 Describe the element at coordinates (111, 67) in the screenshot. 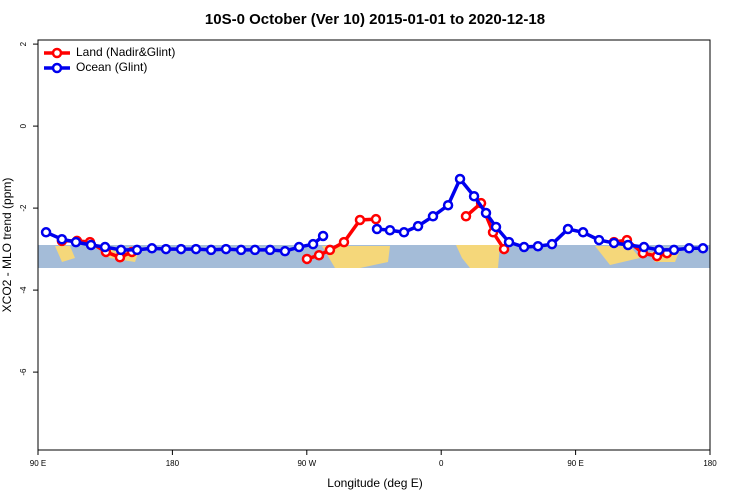

I see `legend-label: Ocean (Glint)` at that location.